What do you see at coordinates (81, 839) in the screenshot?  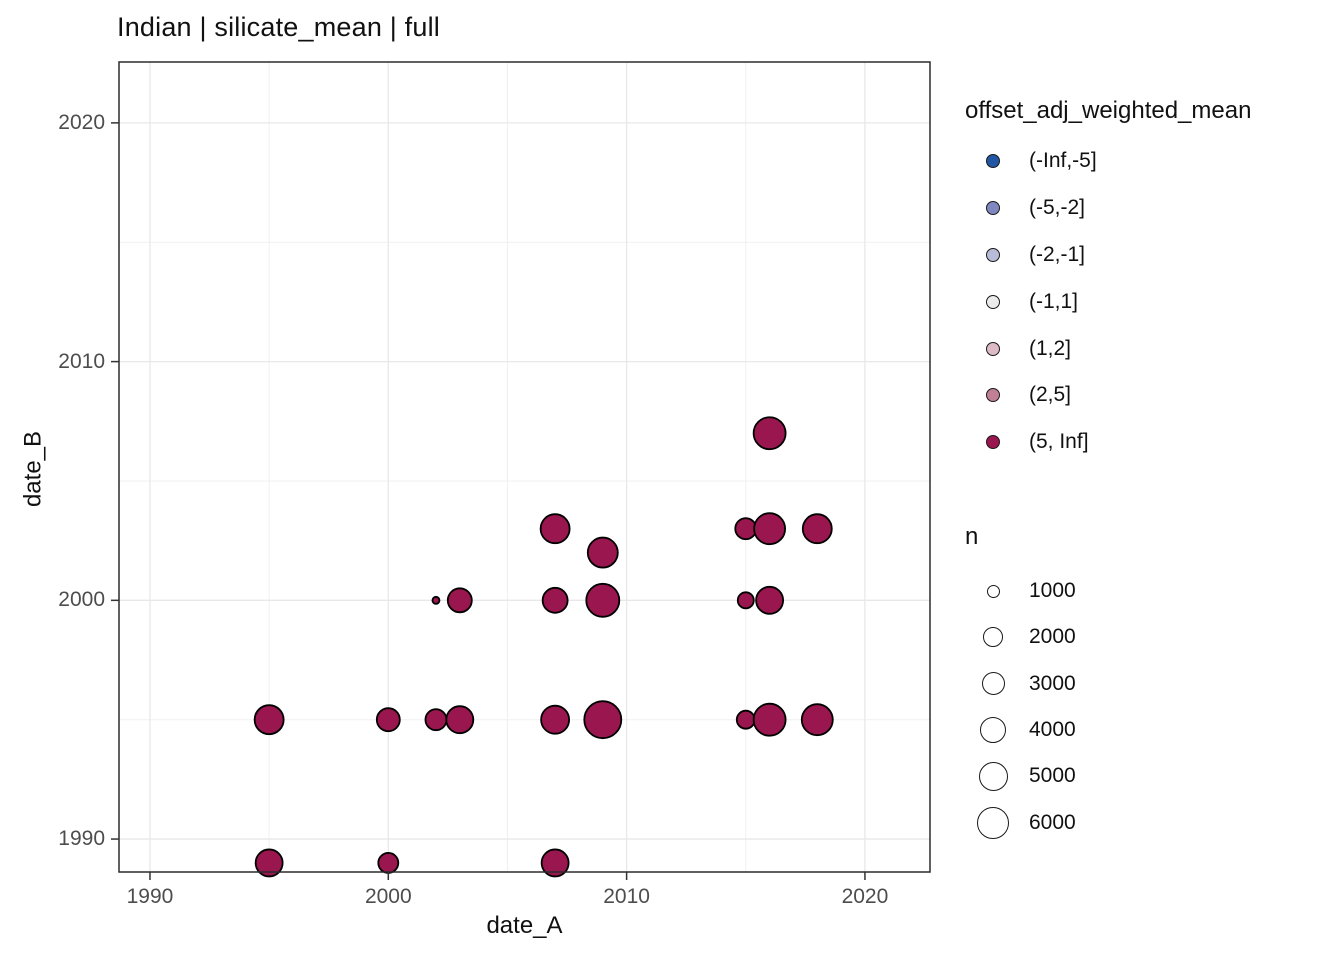 I see `y-tick-label: 1990` at bounding box center [81, 839].